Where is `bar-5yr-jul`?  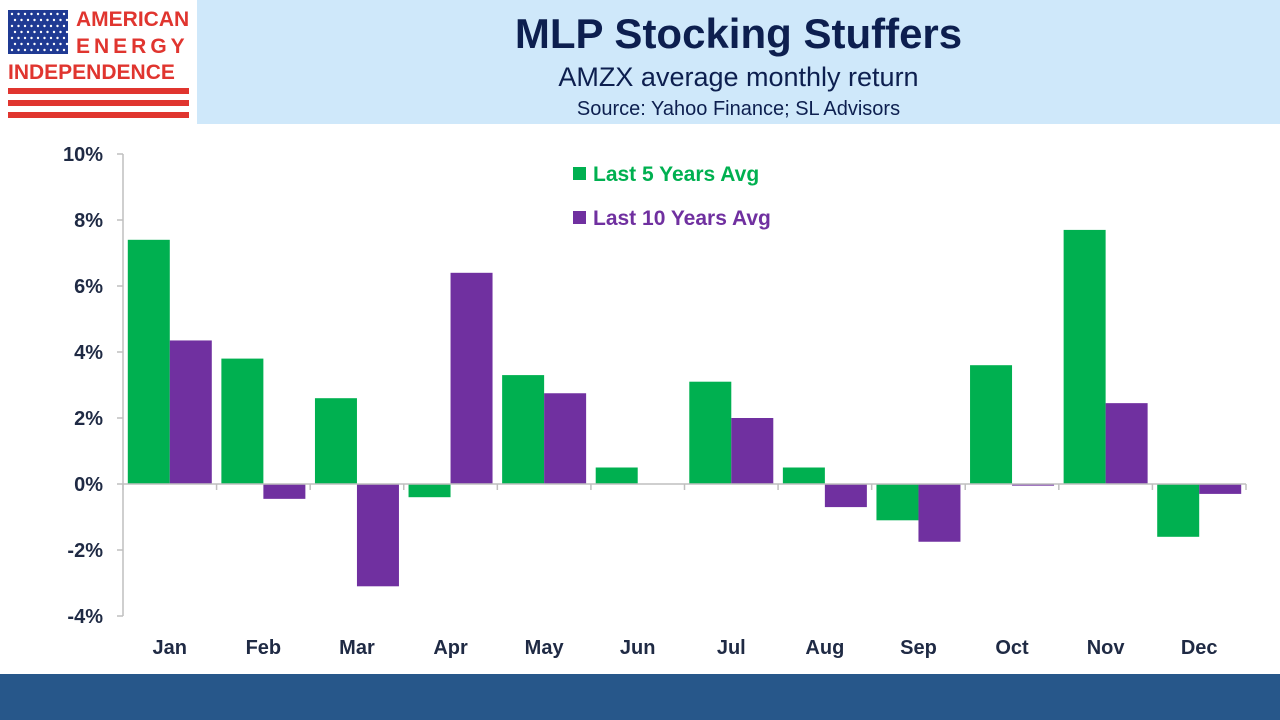
bar-5yr-jul is located at coordinates (710, 432).